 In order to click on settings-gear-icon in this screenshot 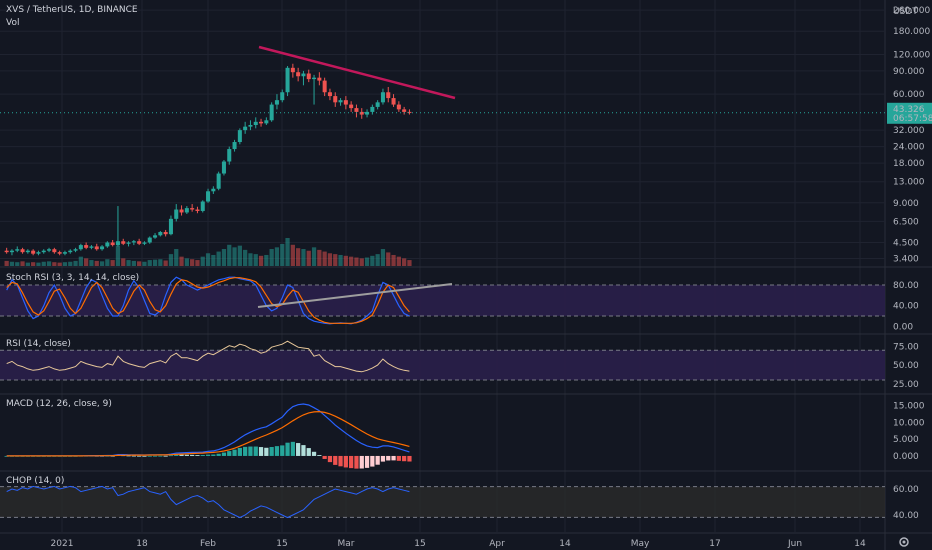, I will do `click(904, 542)`.